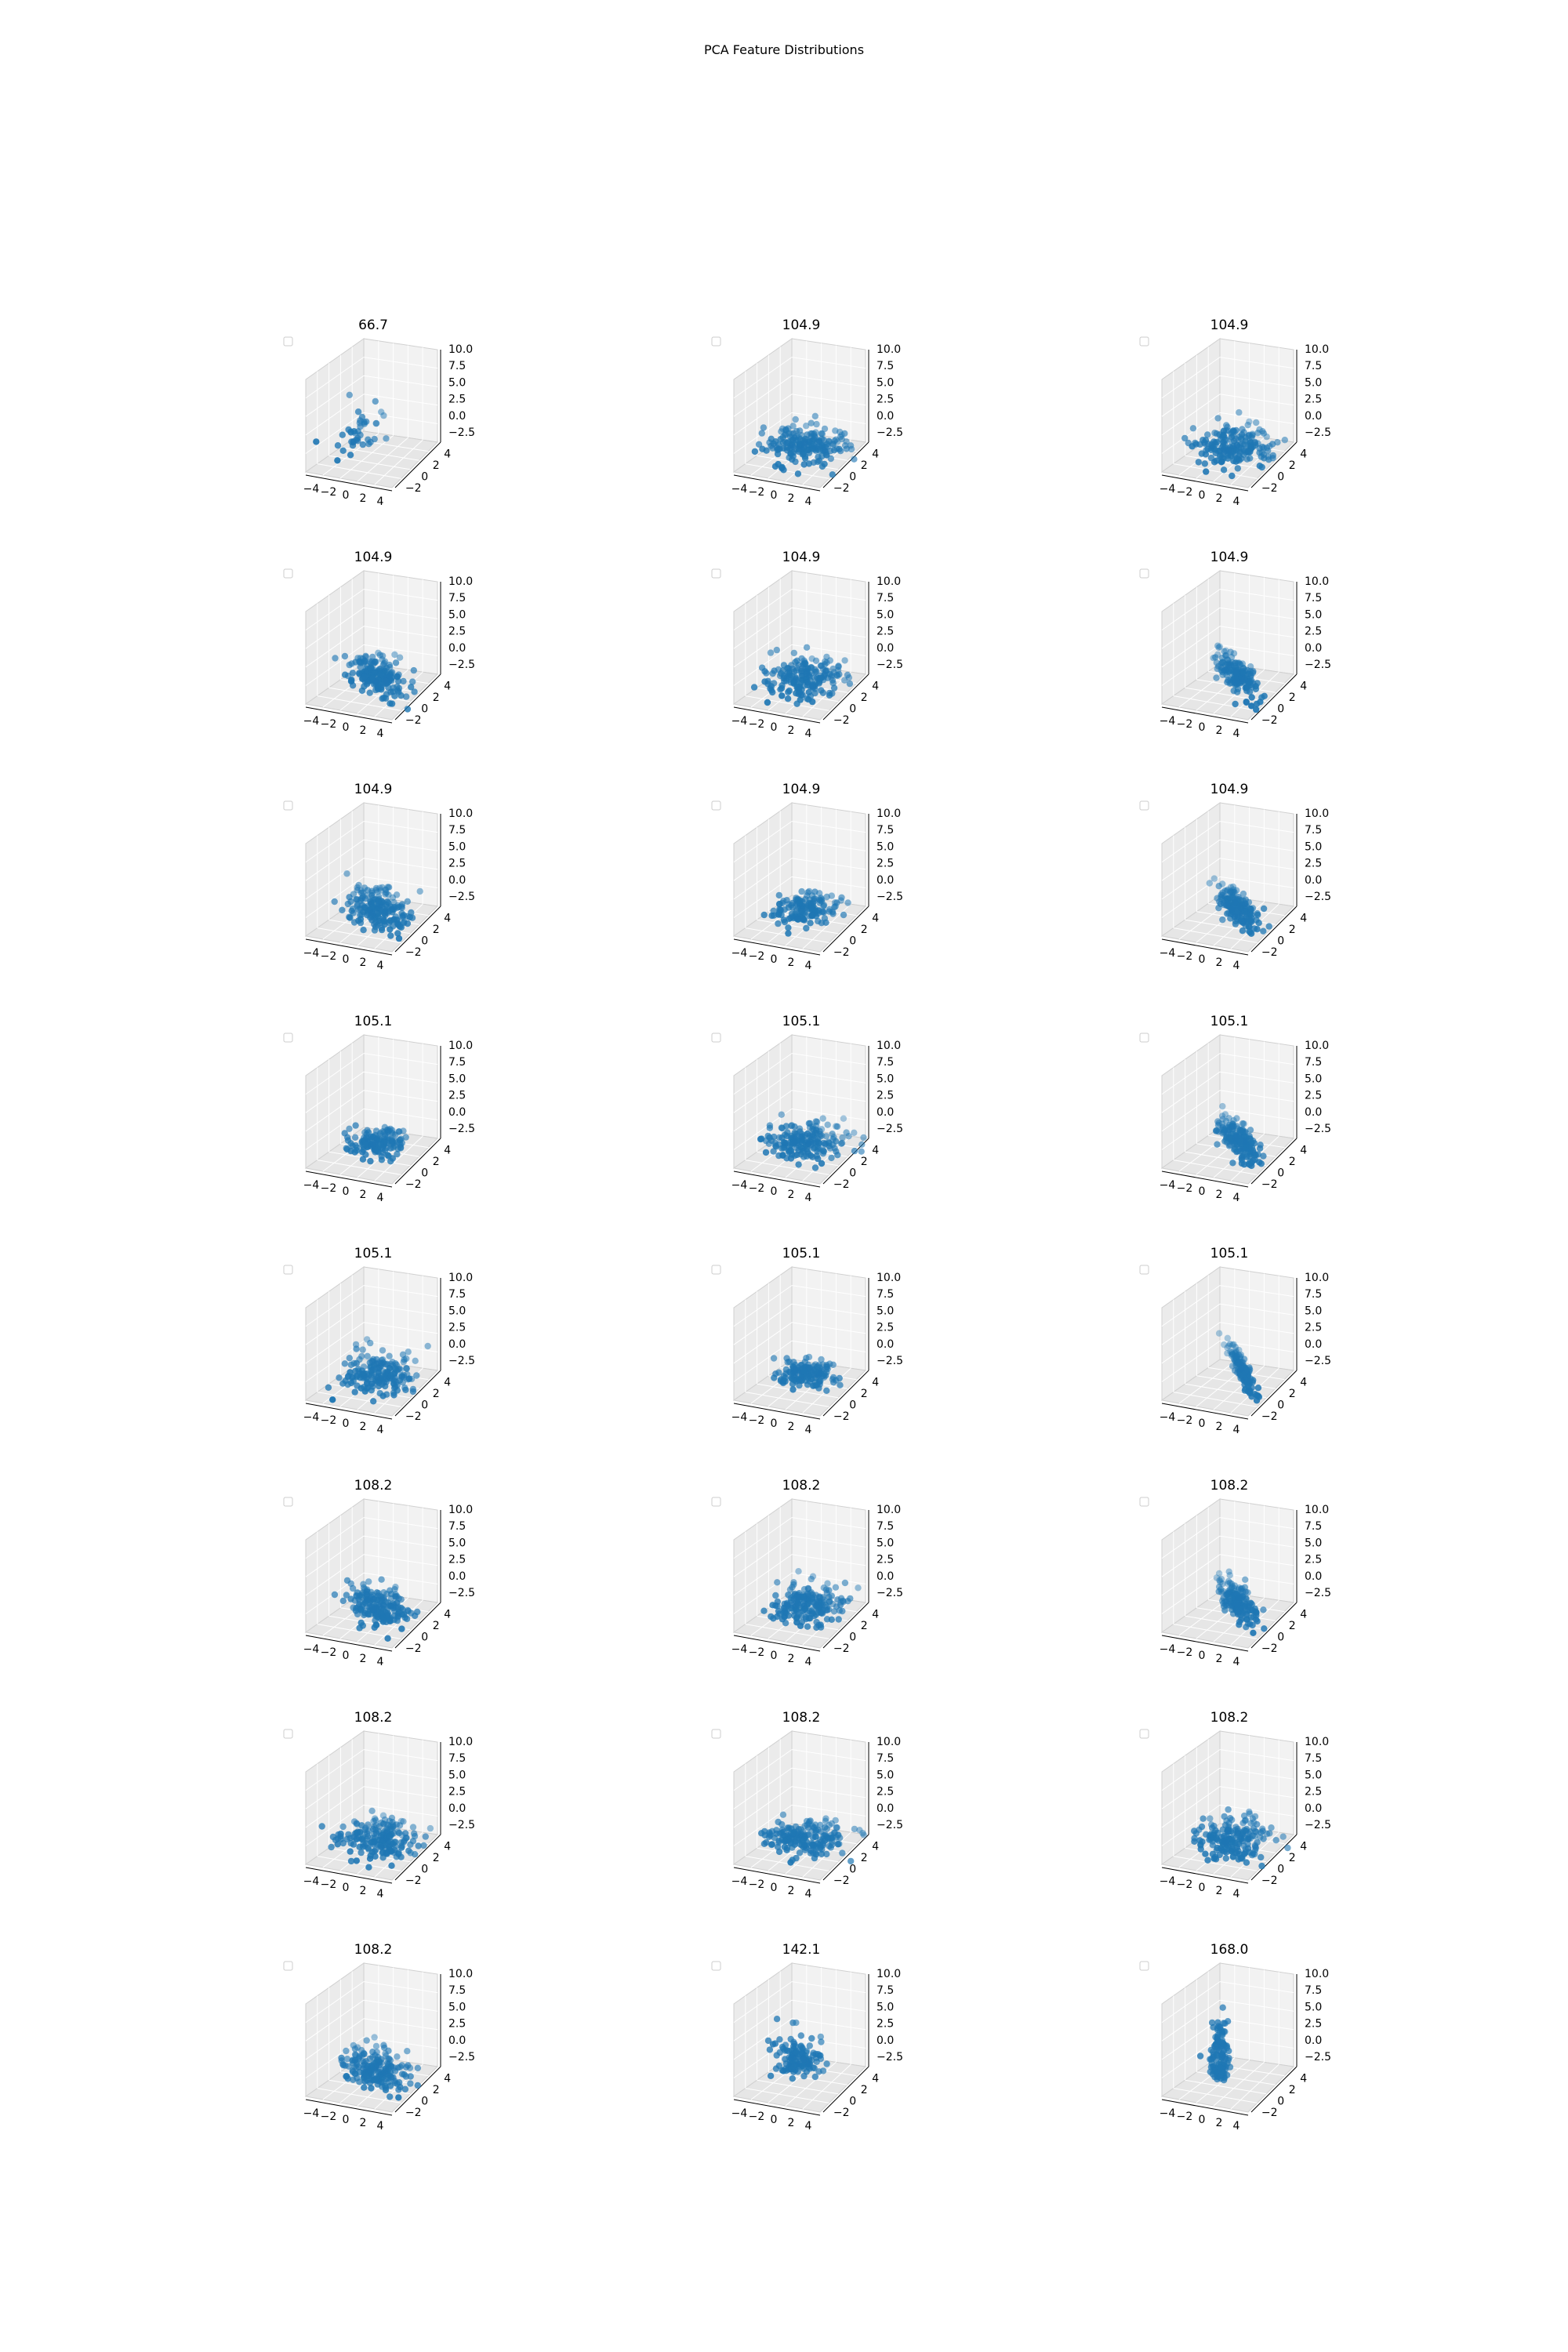 The image size is (1568, 2352). I want to click on back-pane, so click(828, 390).